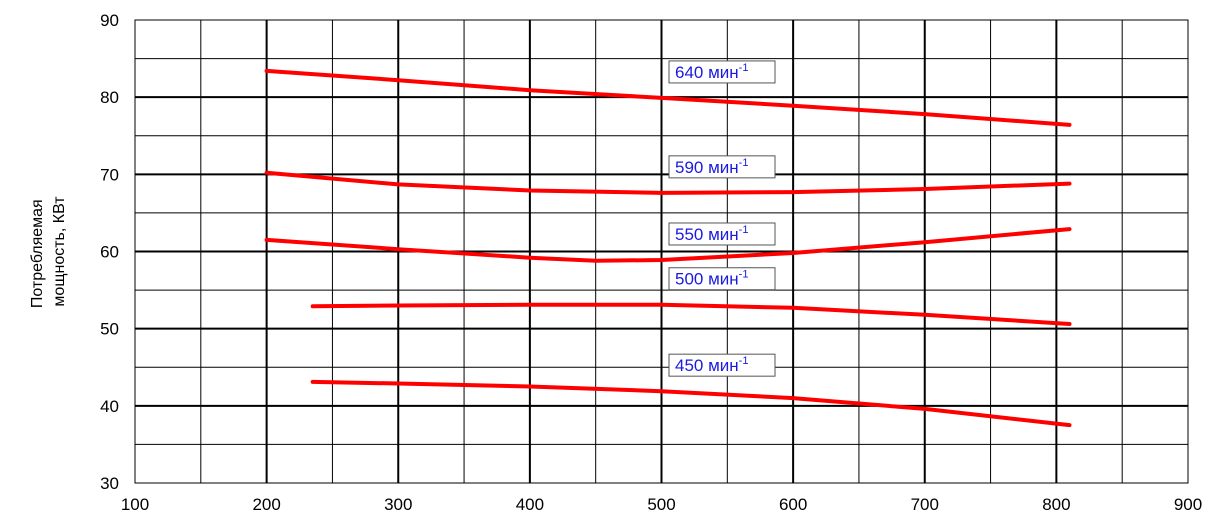 The height and width of the screenshot is (514, 1207). What do you see at coordinates (109, 483) in the screenshot?
I see `y-tick-label: 30` at bounding box center [109, 483].